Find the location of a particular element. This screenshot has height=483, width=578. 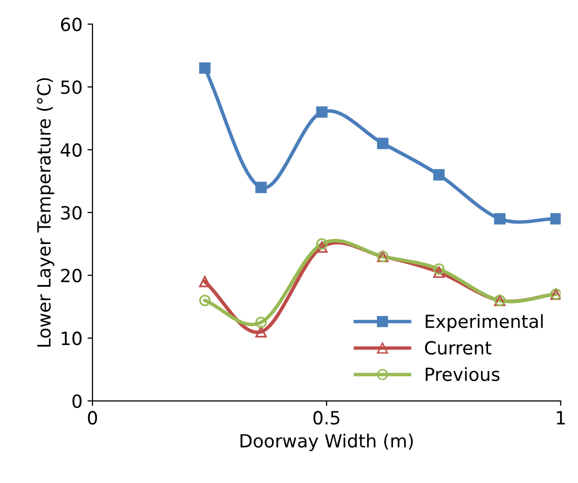

x-tick-label: 1 is located at coordinates (560, 417).